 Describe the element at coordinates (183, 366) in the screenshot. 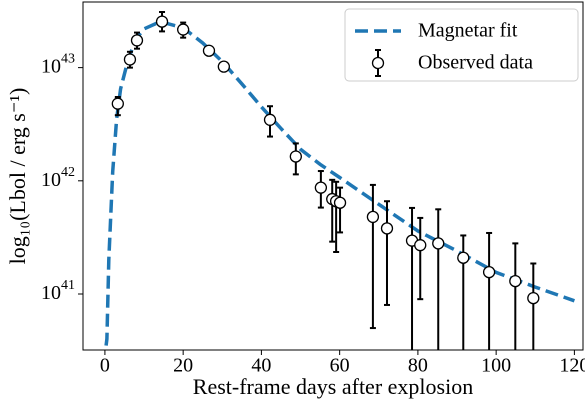

I see `x-tick-label: 20` at that location.